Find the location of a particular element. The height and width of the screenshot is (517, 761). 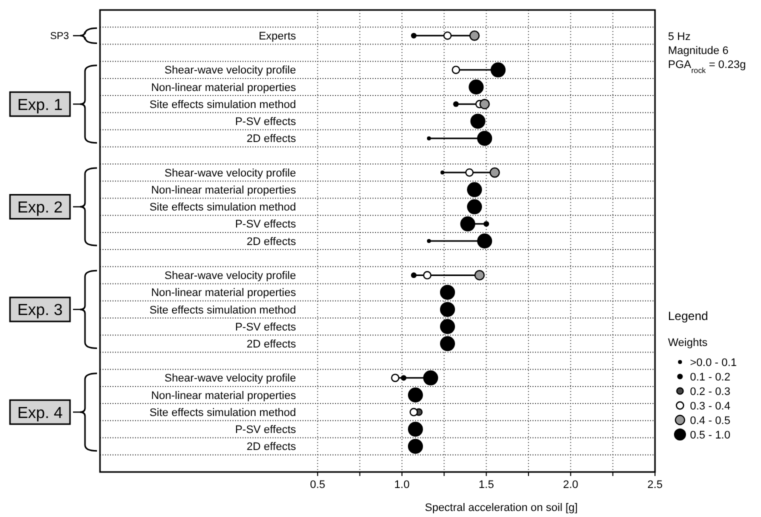

y-tick-label: Experts is located at coordinates (277, 36).